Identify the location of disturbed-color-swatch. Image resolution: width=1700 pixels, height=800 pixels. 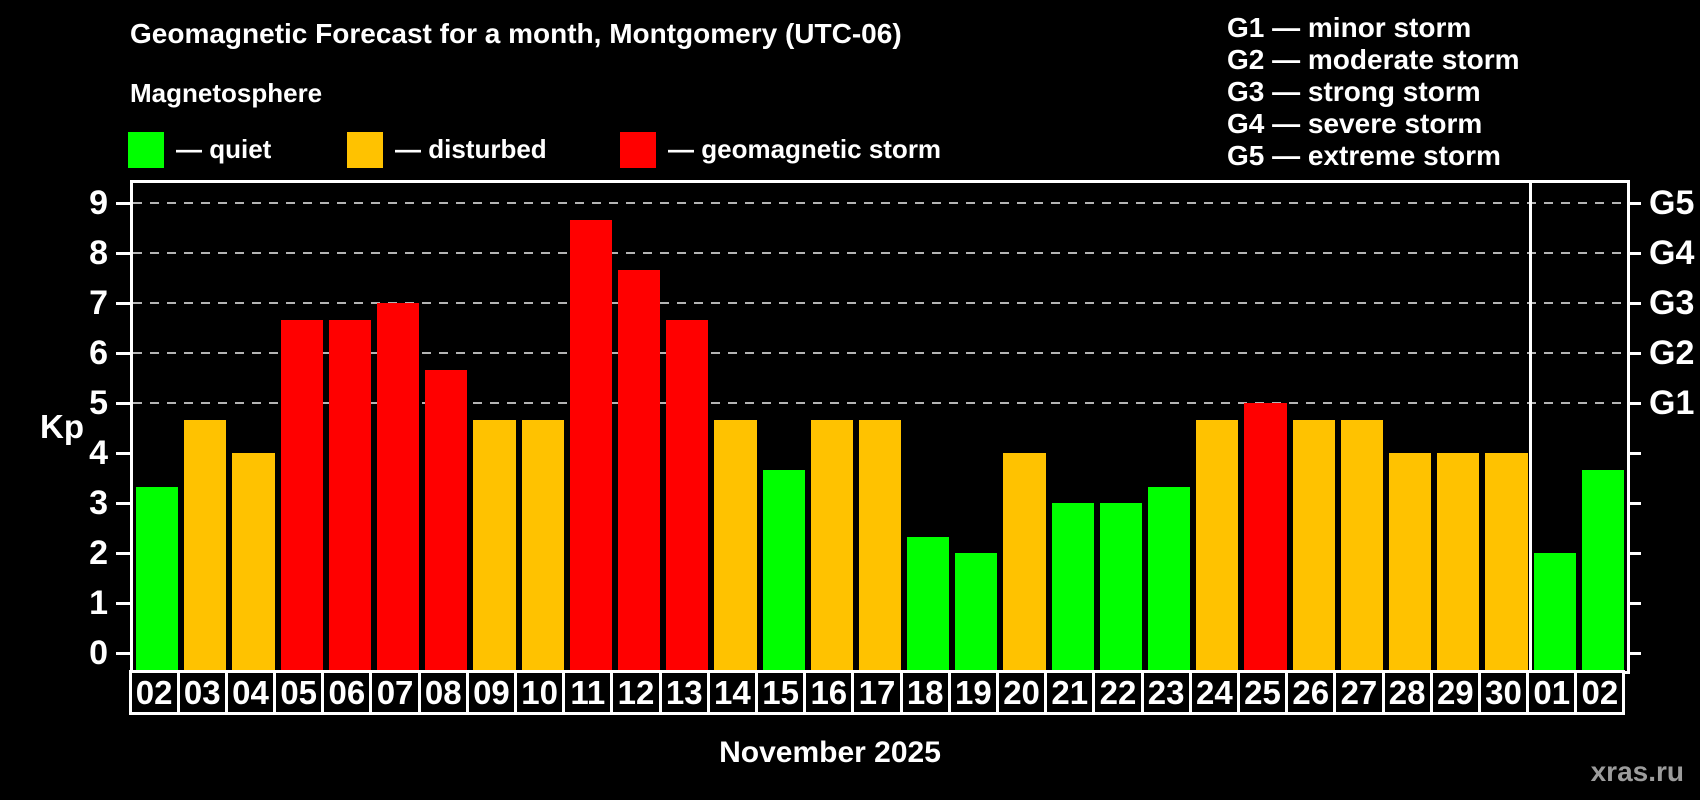
(365, 150).